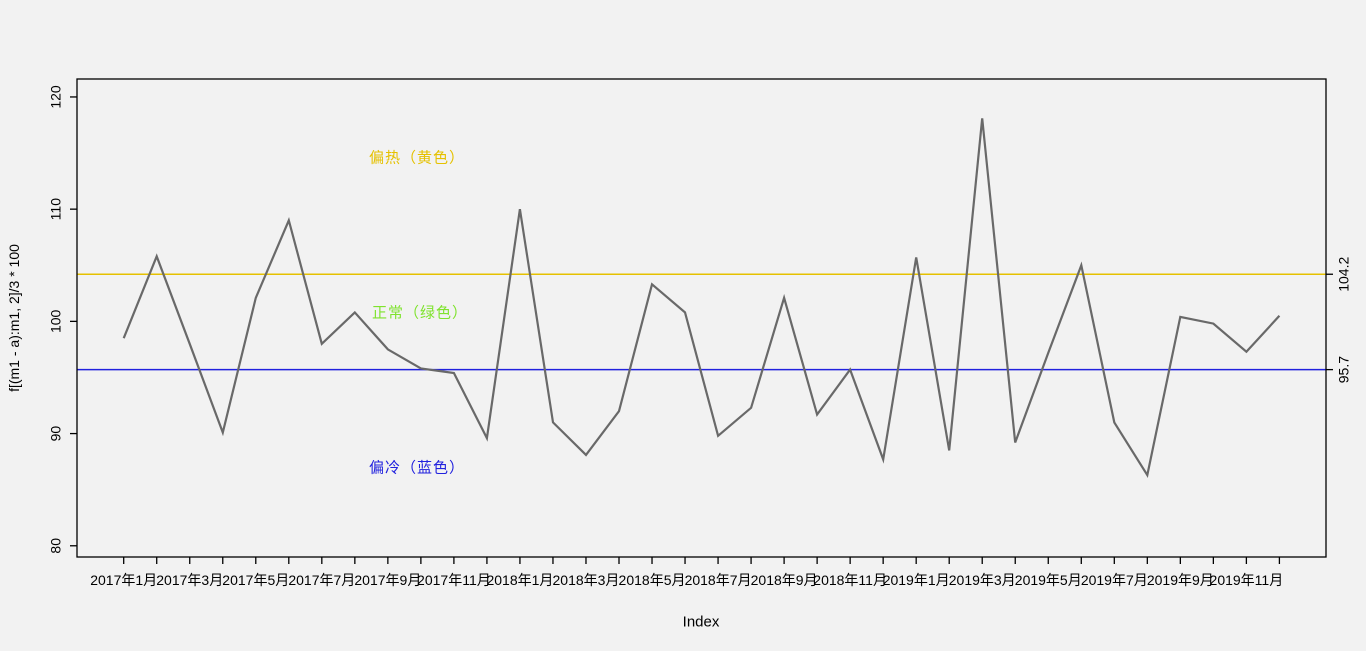 This screenshot has height=651, width=1366. What do you see at coordinates (454, 580) in the screenshot?
I see `x-tick-label: 2017年11月` at bounding box center [454, 580].